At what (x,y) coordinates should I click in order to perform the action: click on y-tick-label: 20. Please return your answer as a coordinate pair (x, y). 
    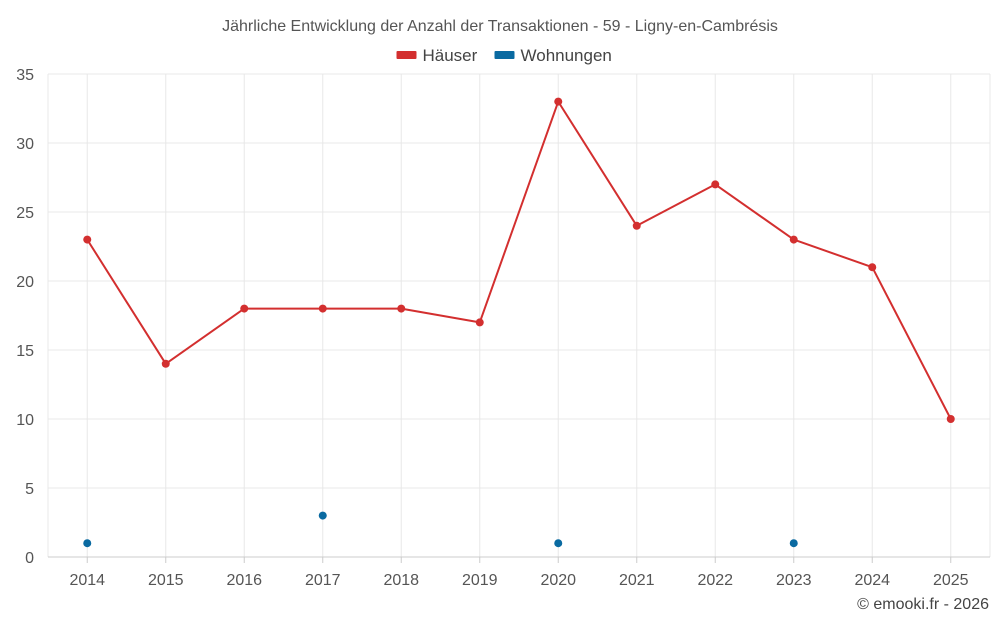
    Looking at the image, I should click on (25, 282).